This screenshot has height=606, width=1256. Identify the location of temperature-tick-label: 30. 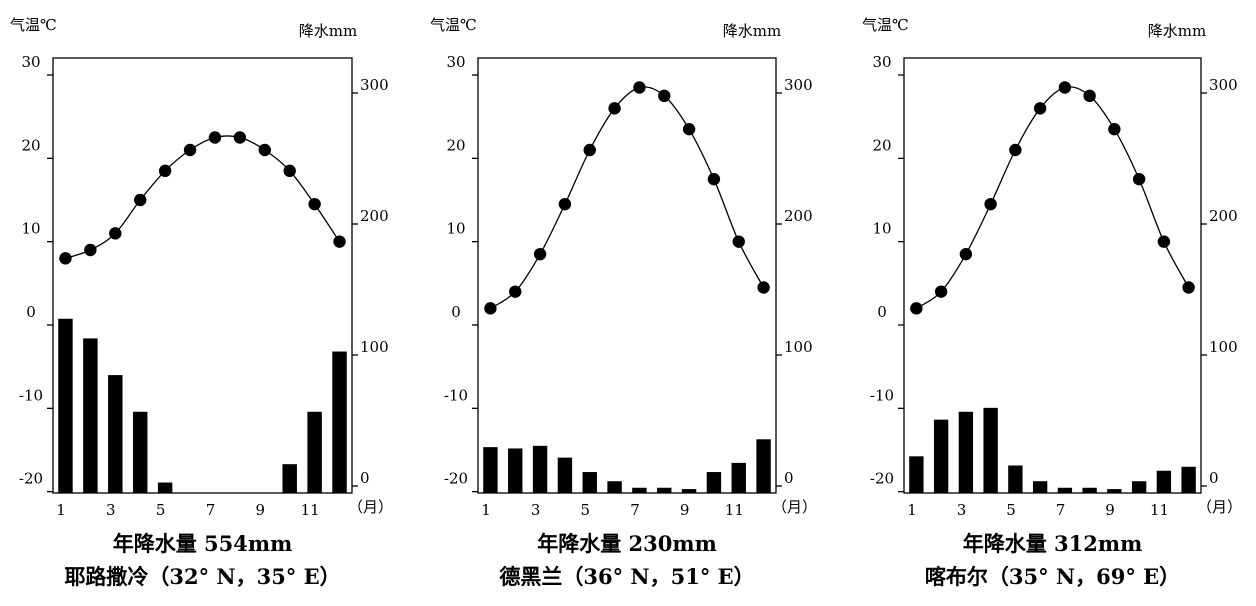
(881, 62).